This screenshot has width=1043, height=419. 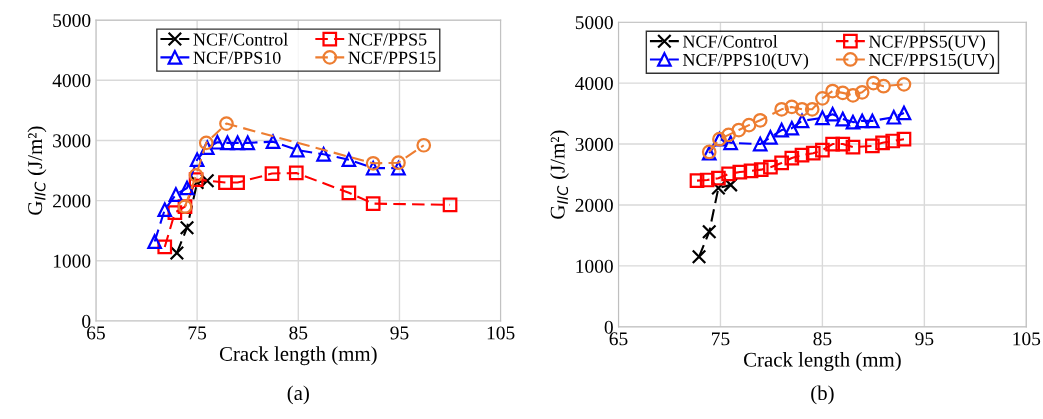 I want to click on y-tick-label: 2000, so click(x=594, y=205).